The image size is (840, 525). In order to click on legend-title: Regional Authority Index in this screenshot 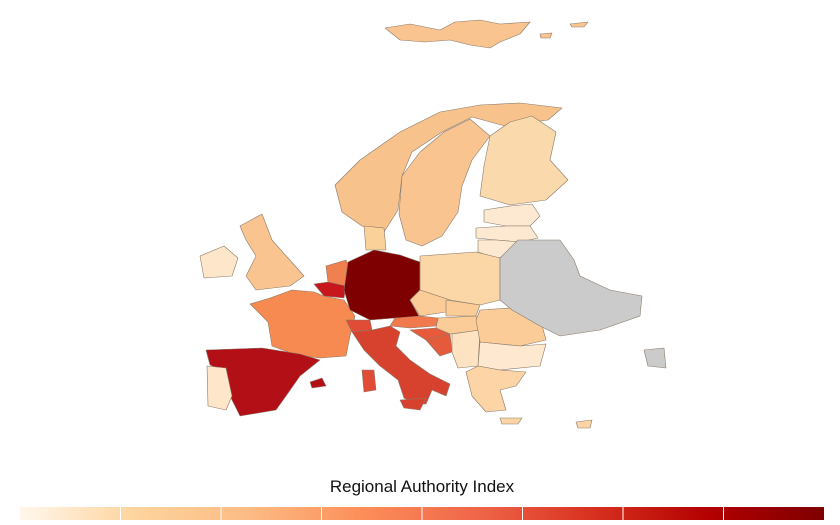, I will do `click(422, 486)`.